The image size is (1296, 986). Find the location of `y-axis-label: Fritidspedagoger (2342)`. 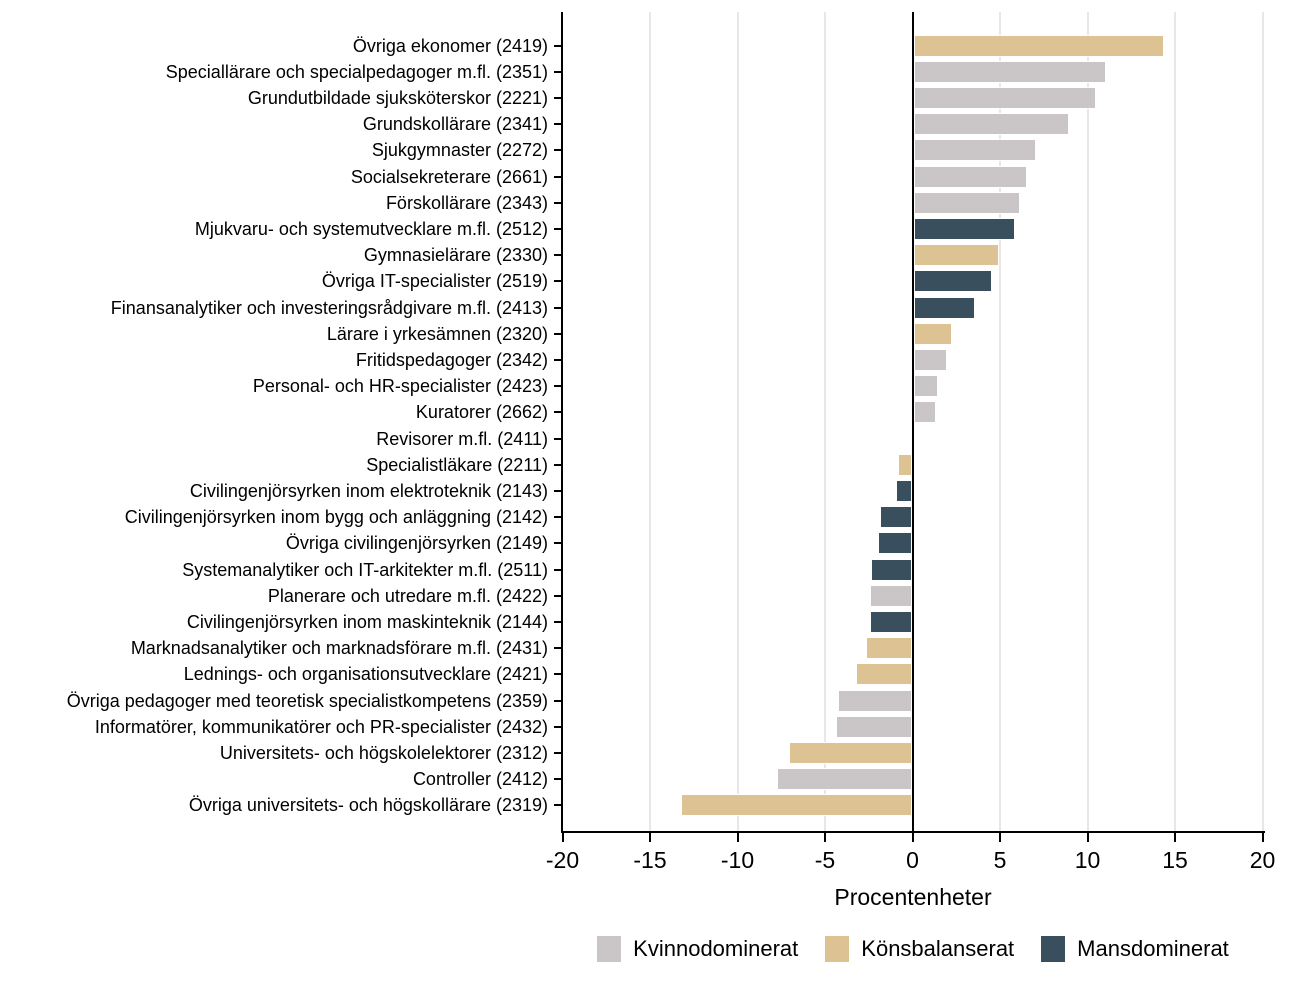

y-axis-label: Fritidspedagoger (2342) is located at coordinates (451, 359).